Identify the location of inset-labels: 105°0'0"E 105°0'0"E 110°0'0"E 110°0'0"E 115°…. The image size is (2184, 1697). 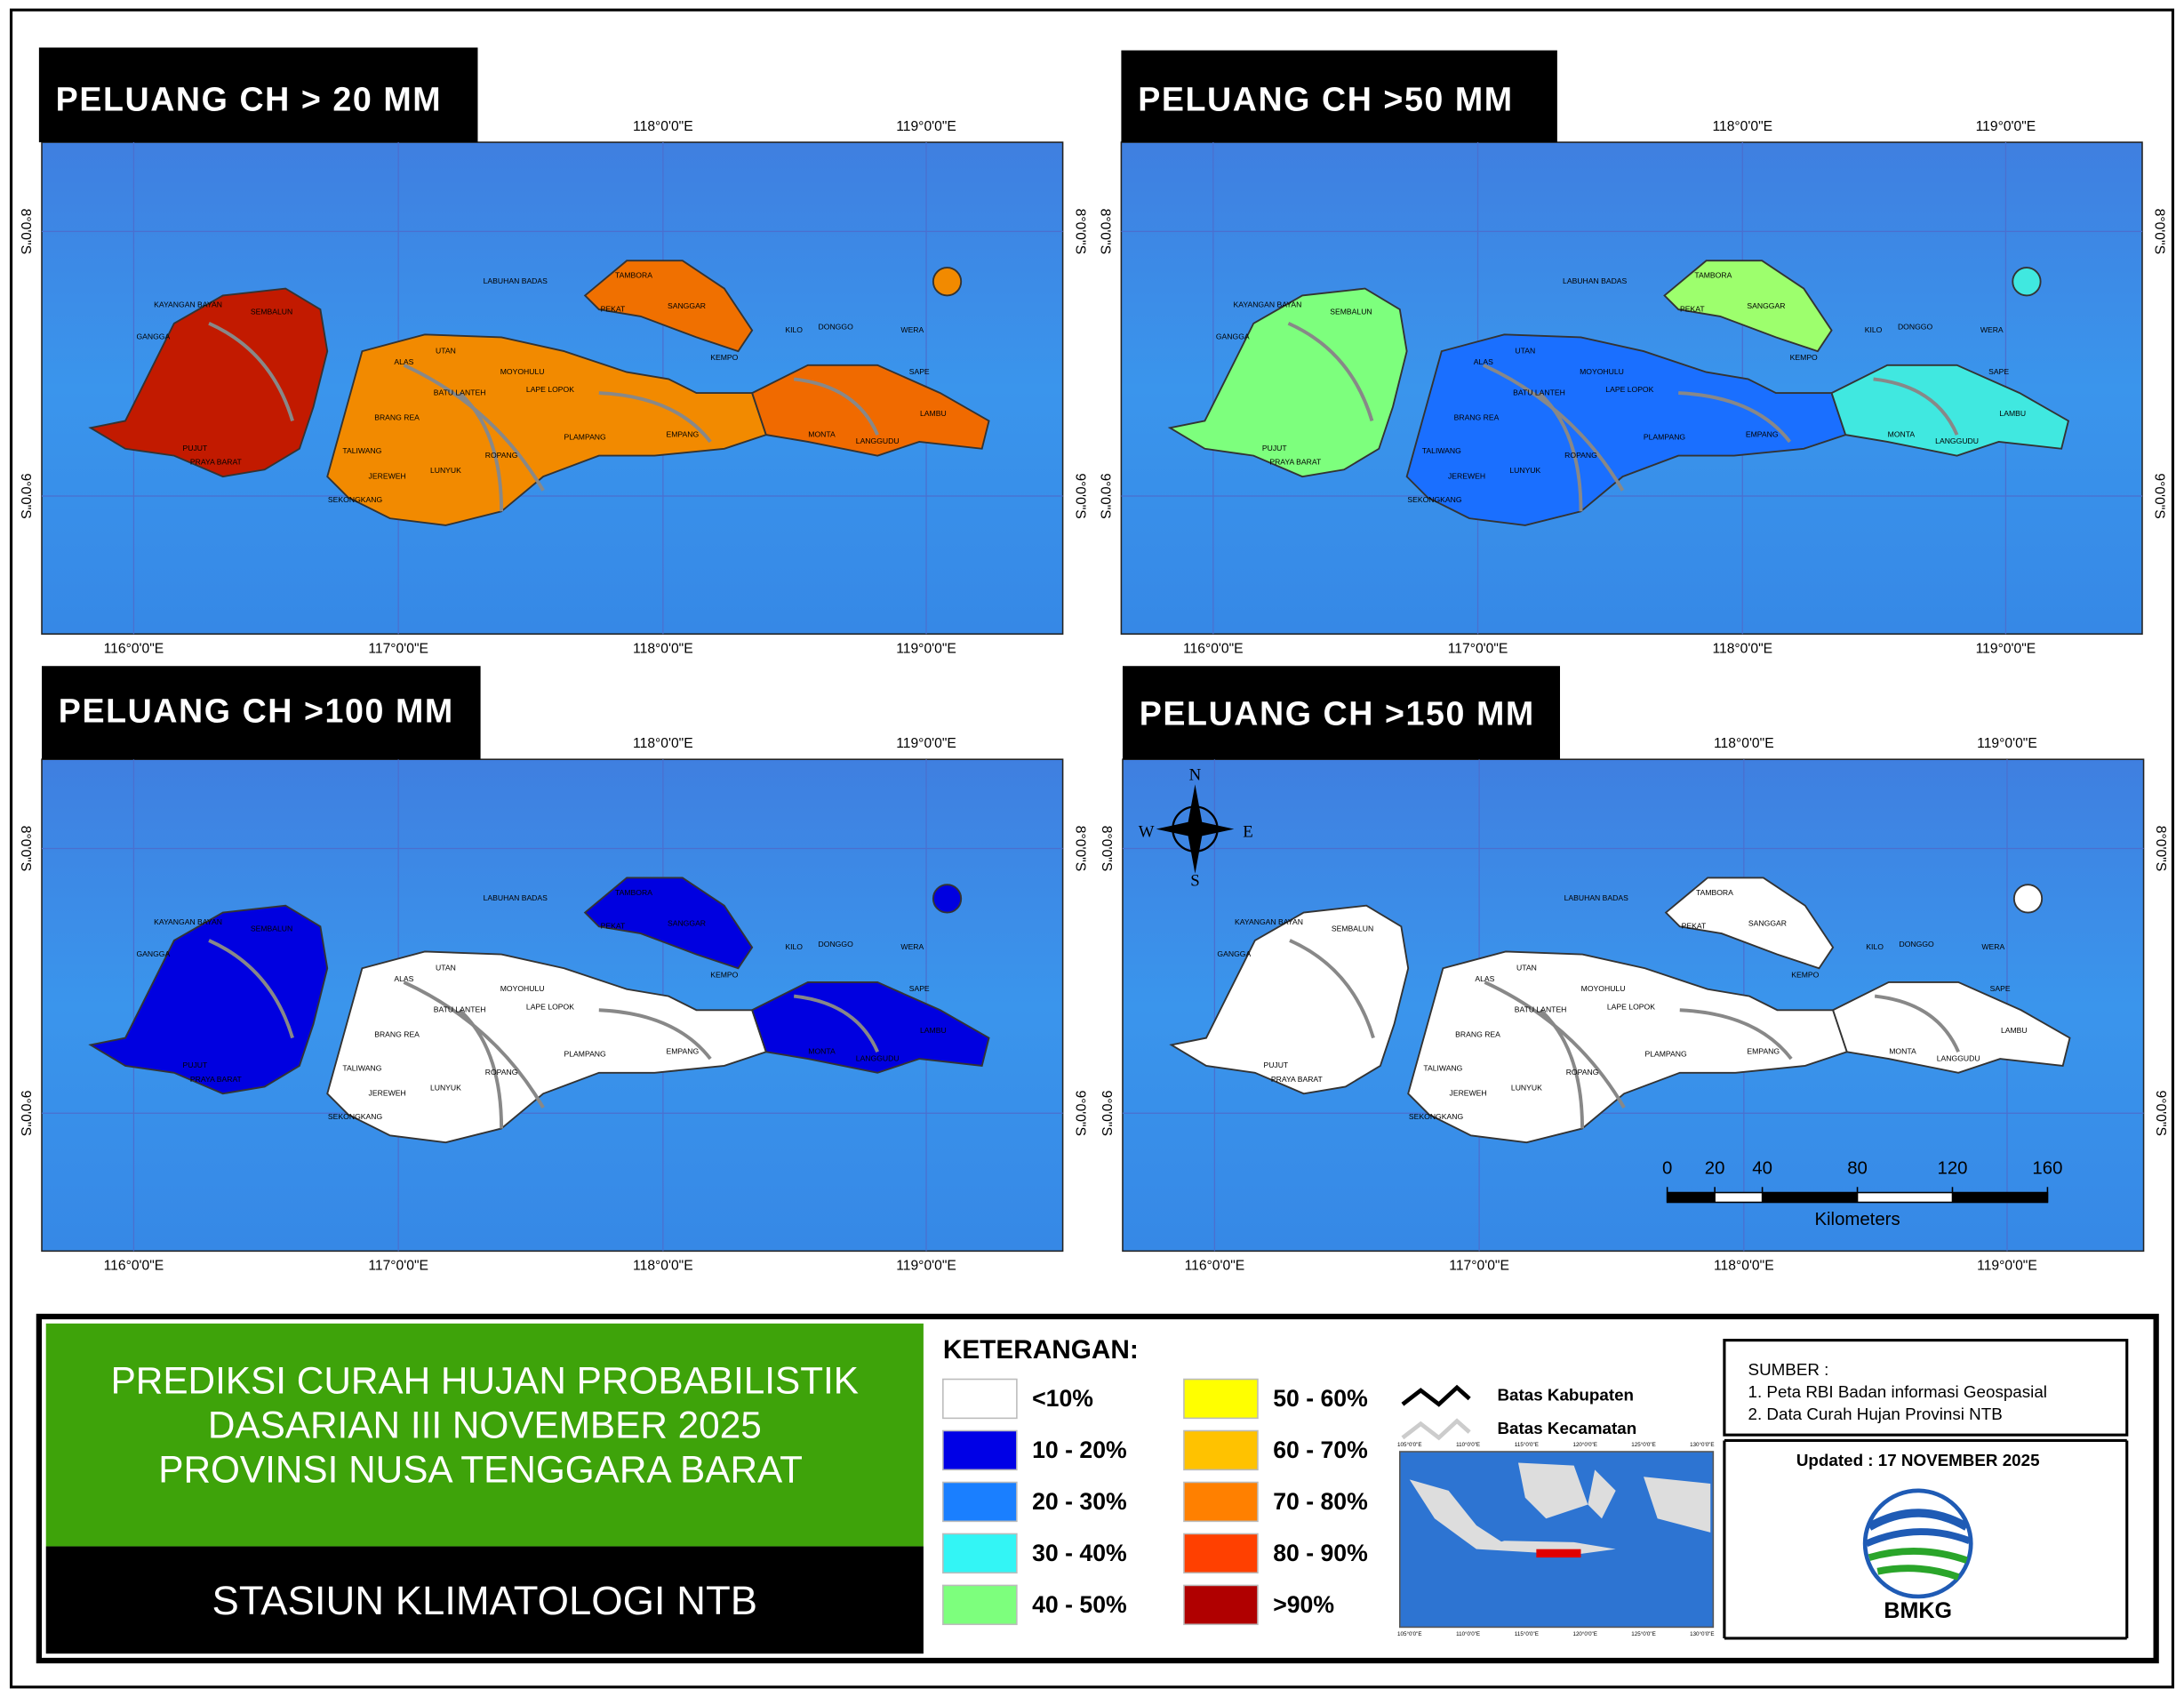
(1556, 1540).